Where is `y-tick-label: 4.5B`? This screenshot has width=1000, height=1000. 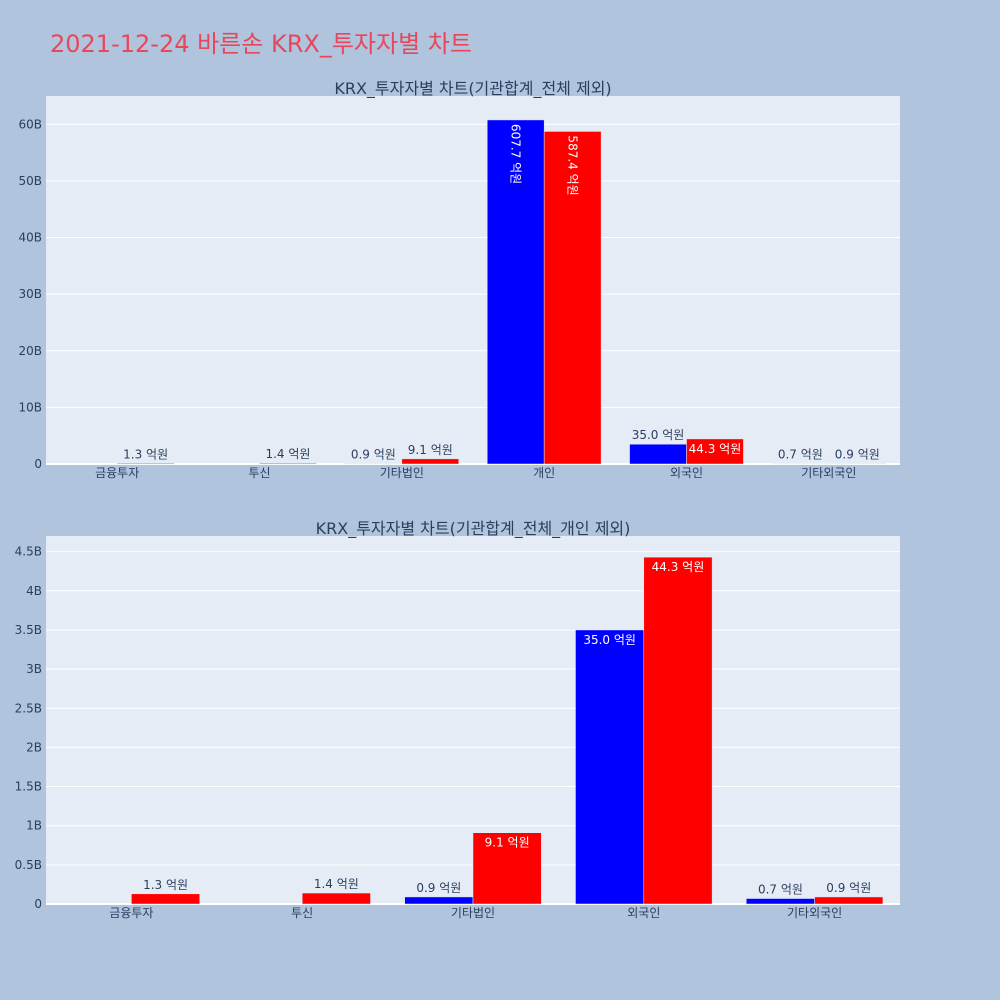
y-tick-label: 4.5B is located at coordinates (28, 552).